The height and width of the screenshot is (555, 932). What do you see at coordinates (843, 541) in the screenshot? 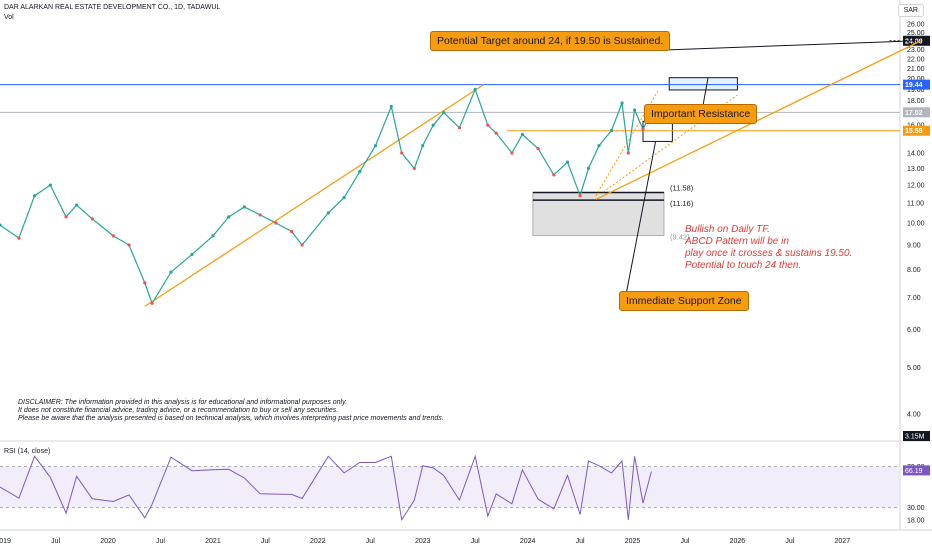
I see `x-tick-label: 2027` at bounding box center [843, 541].